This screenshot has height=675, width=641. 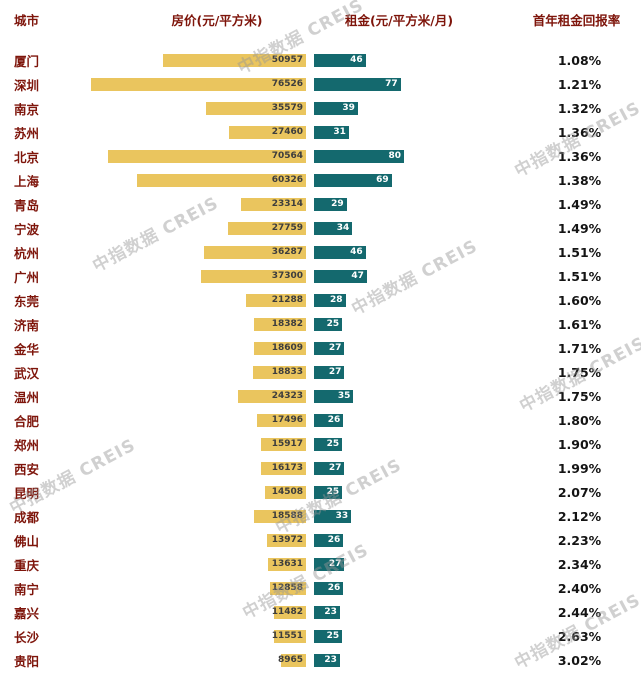 I want to click on rent-bar-cell: 33, so click(x=399, y=516).